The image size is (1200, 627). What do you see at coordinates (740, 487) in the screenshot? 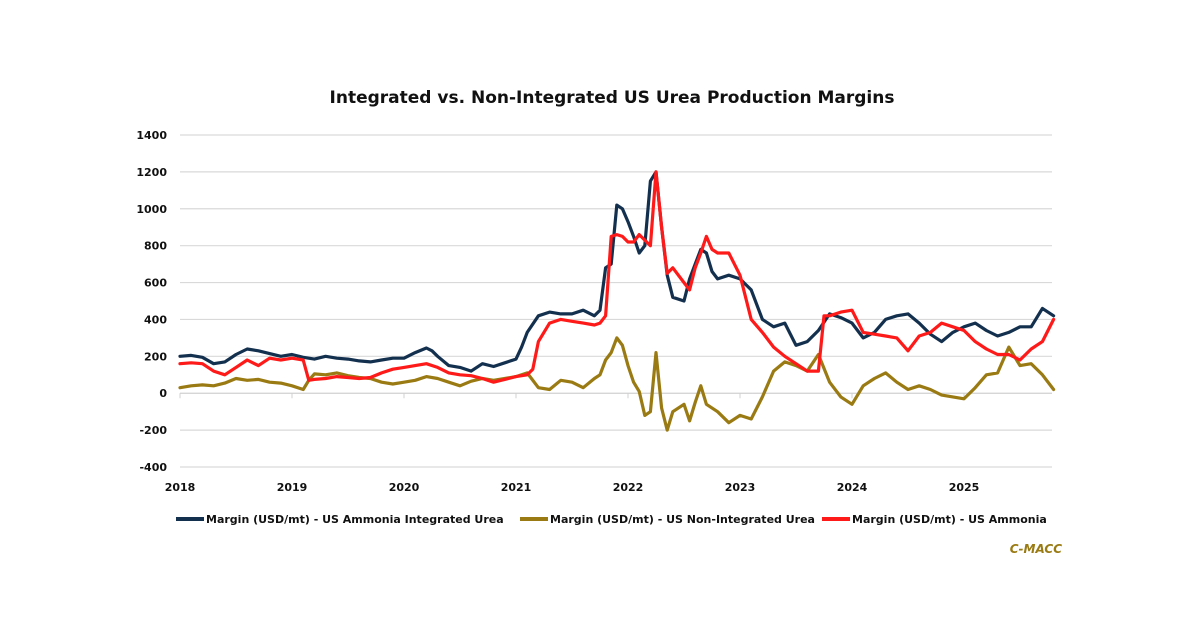
I see `x-tick-label: 2023` at bounding box center [740, 487].